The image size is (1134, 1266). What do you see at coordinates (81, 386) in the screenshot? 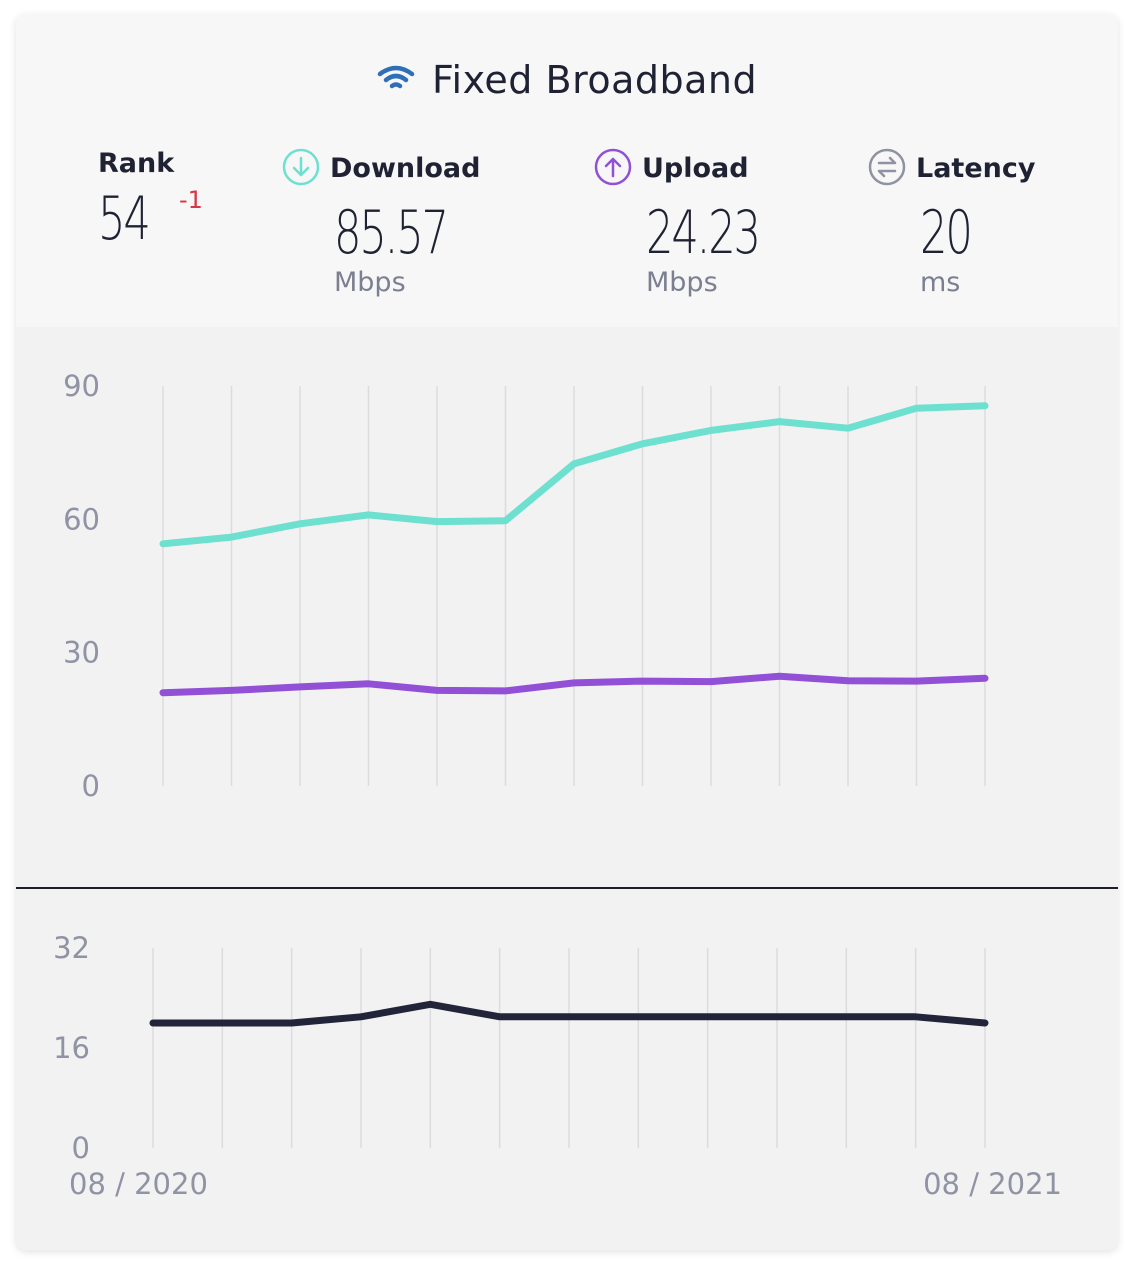
I see `y-tick-label: 90` at bounding box center [81, 386].